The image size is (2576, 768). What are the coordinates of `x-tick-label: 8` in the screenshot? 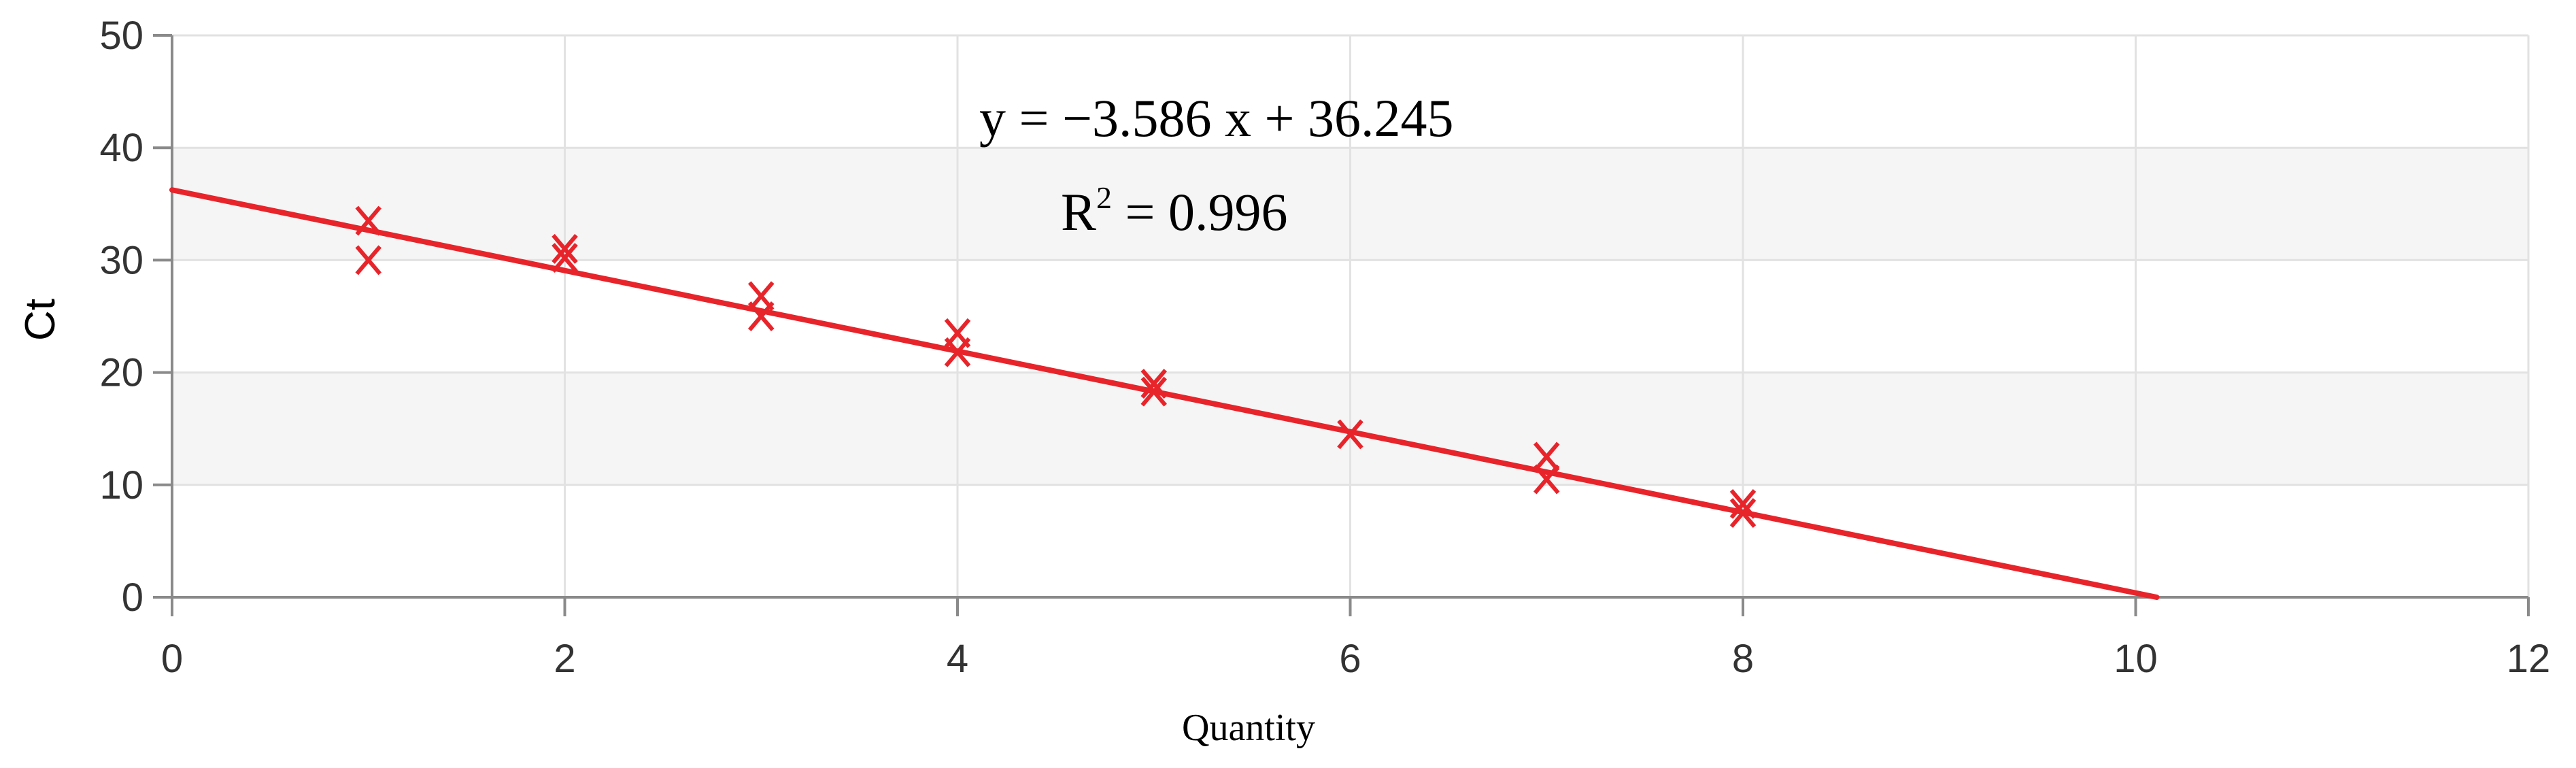 It's located at (1743, 659).